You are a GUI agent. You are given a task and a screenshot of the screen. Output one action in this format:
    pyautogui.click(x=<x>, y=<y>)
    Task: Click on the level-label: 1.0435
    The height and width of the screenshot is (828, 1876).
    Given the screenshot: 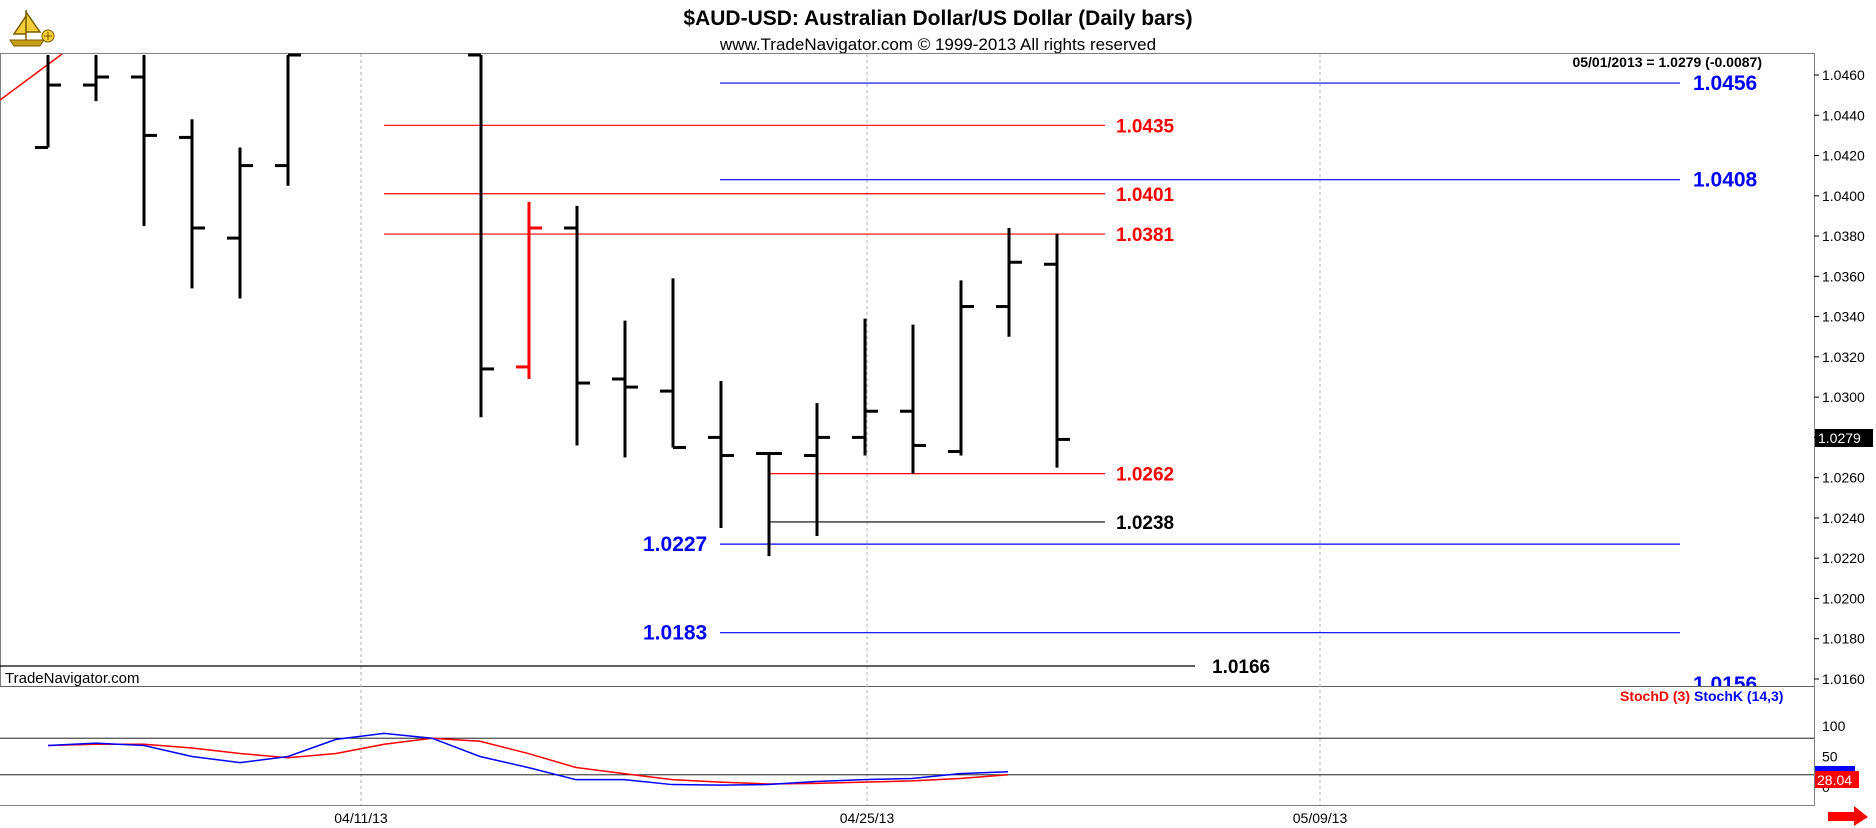 What is the action you would take?
    pyautogui.click(x=1145, y=126)
    